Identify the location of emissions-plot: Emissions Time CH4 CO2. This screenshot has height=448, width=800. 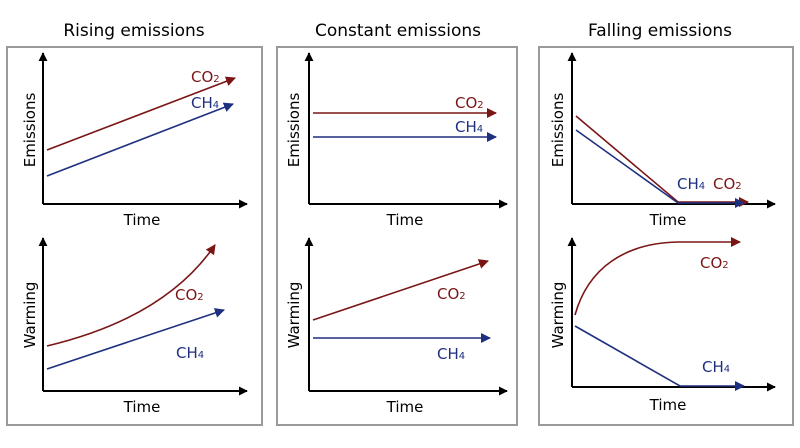
(662, 140).